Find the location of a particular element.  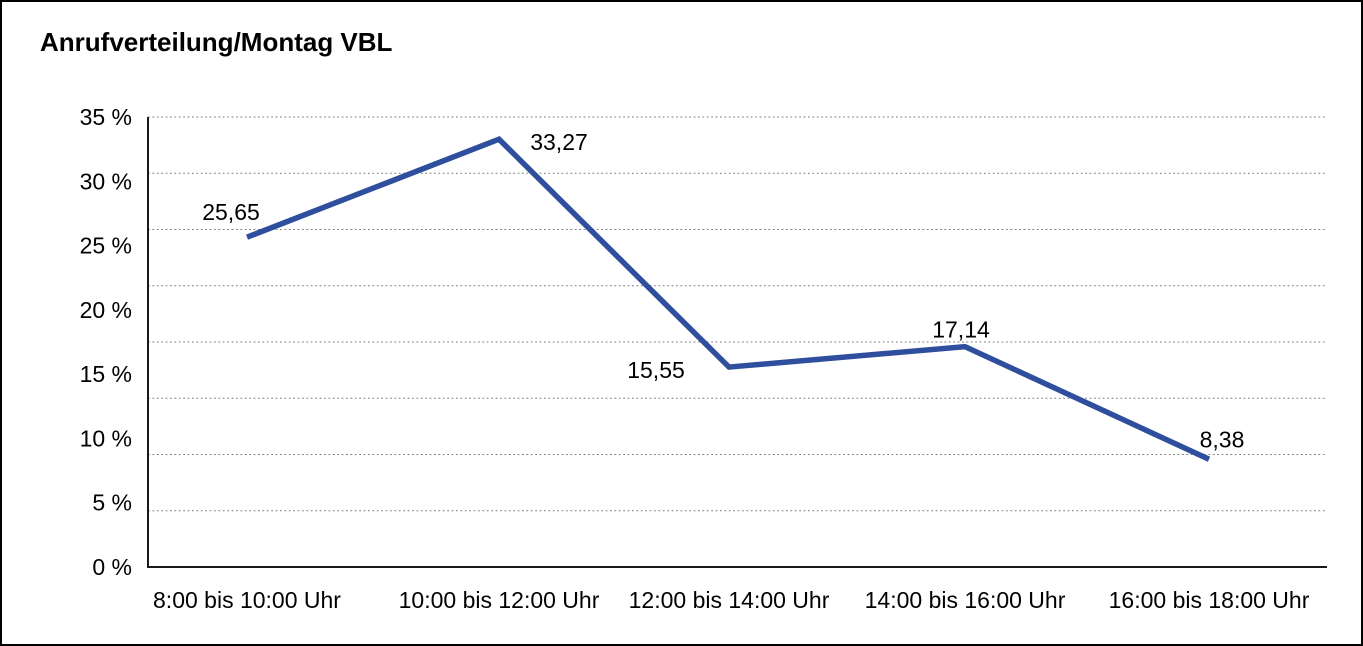

y-axis-tick-label: 30 % is located at coordinates (106, 181).